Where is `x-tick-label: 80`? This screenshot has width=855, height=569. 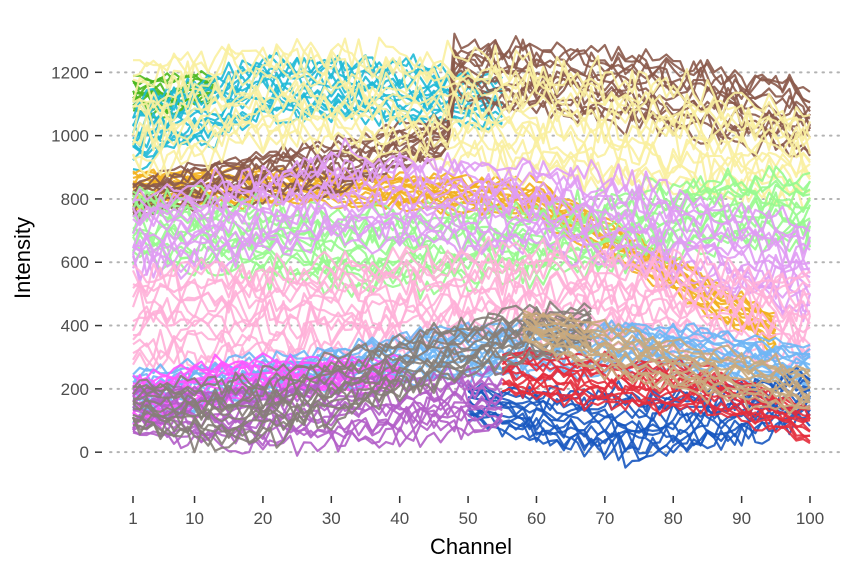 x-tick-label: 80 is located at coordinates (673, 518).